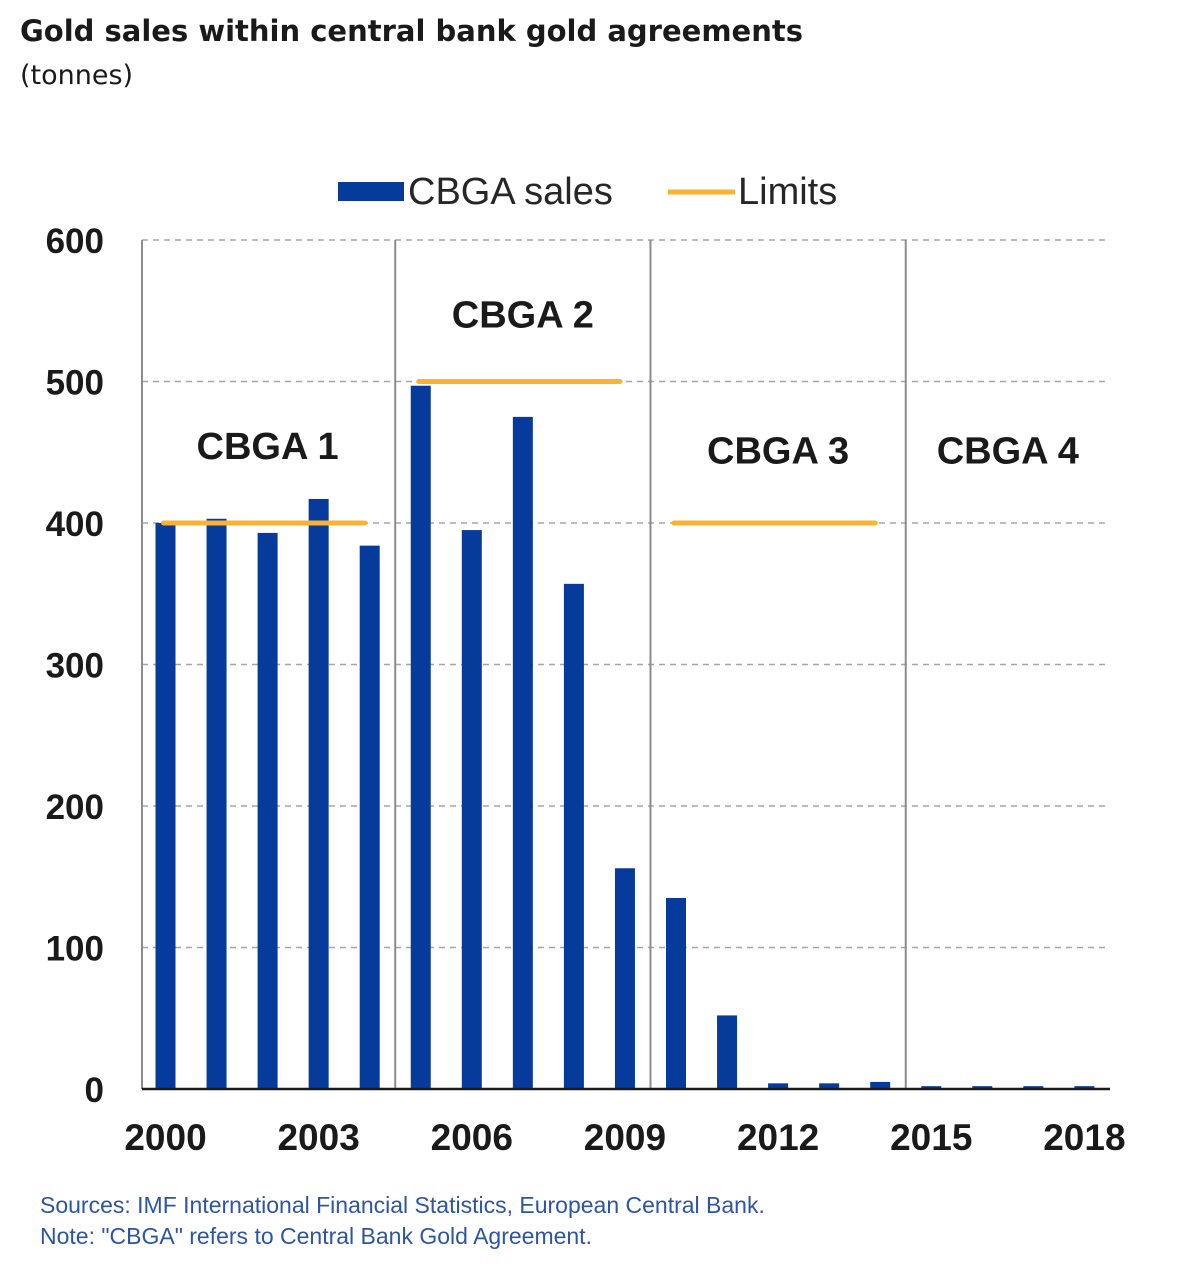  I want to click on bar-2013, so click(829, 1086).